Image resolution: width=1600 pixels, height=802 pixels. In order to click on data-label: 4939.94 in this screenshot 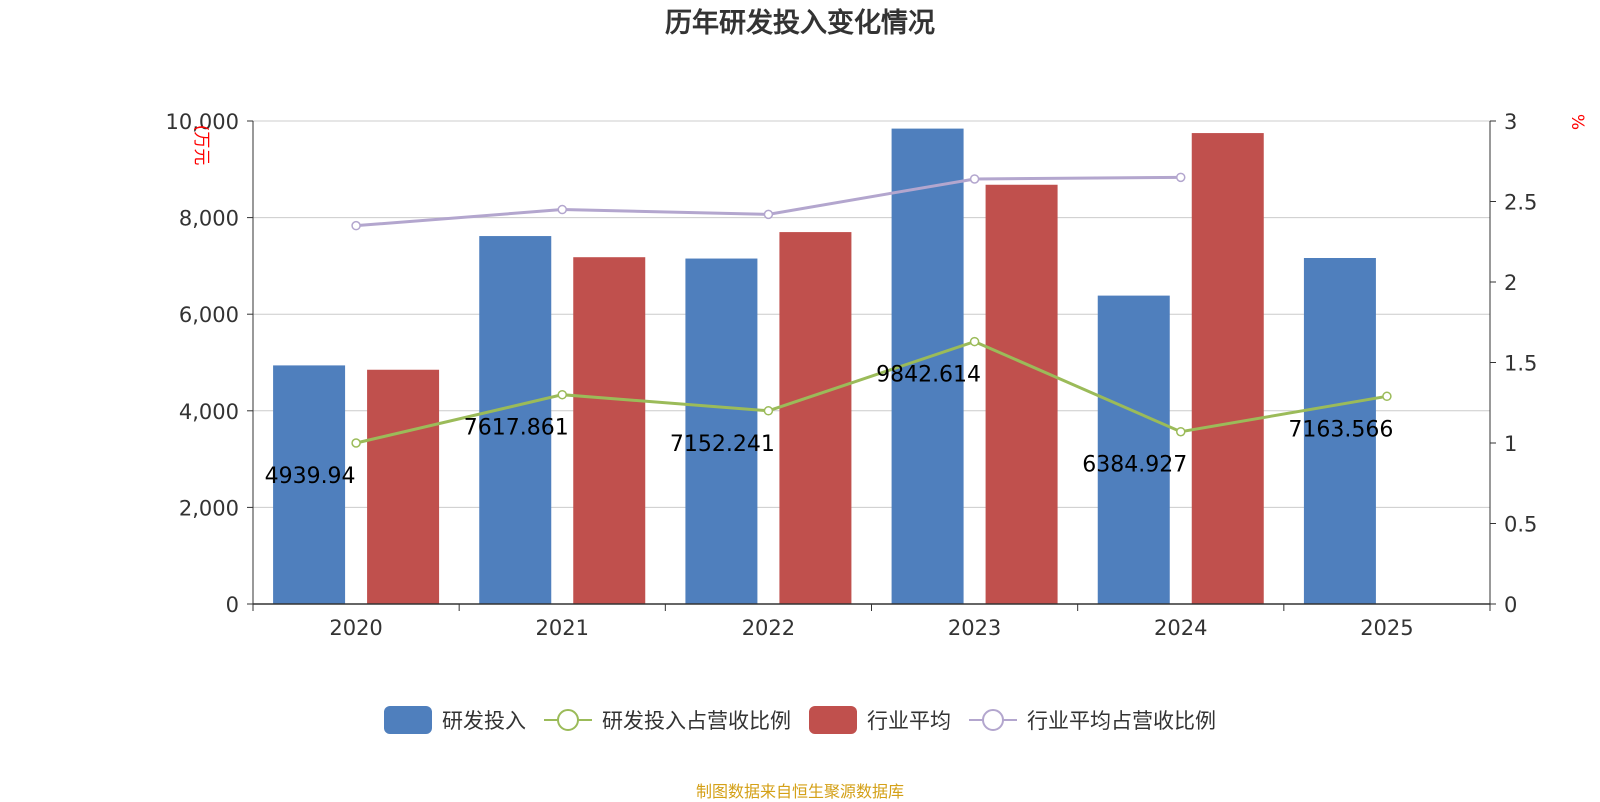, I will do `click(310, 476)`.